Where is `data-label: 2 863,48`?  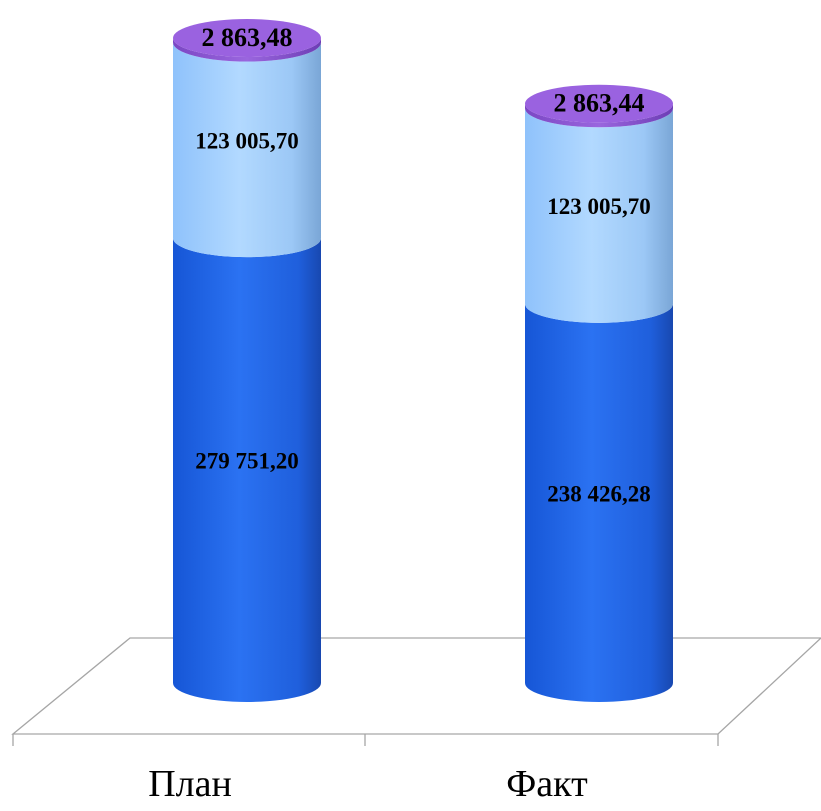 data-label: 2 863,48 is located at coordinates (247, 37).